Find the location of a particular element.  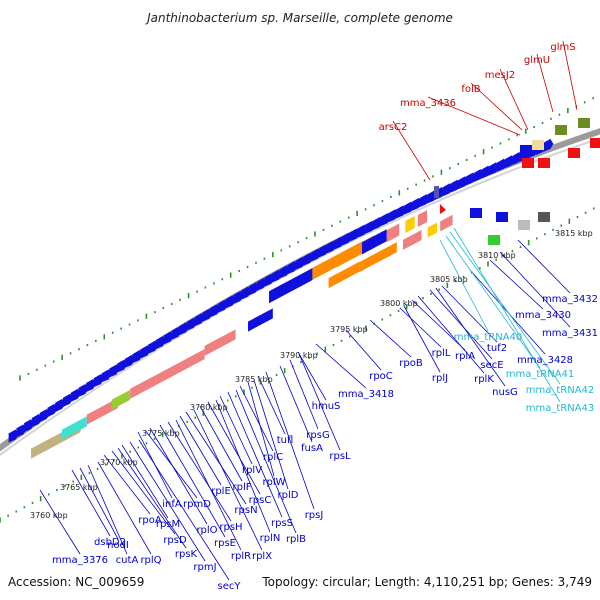

gene-label: arsC2 is located at coordinates (393, 127).